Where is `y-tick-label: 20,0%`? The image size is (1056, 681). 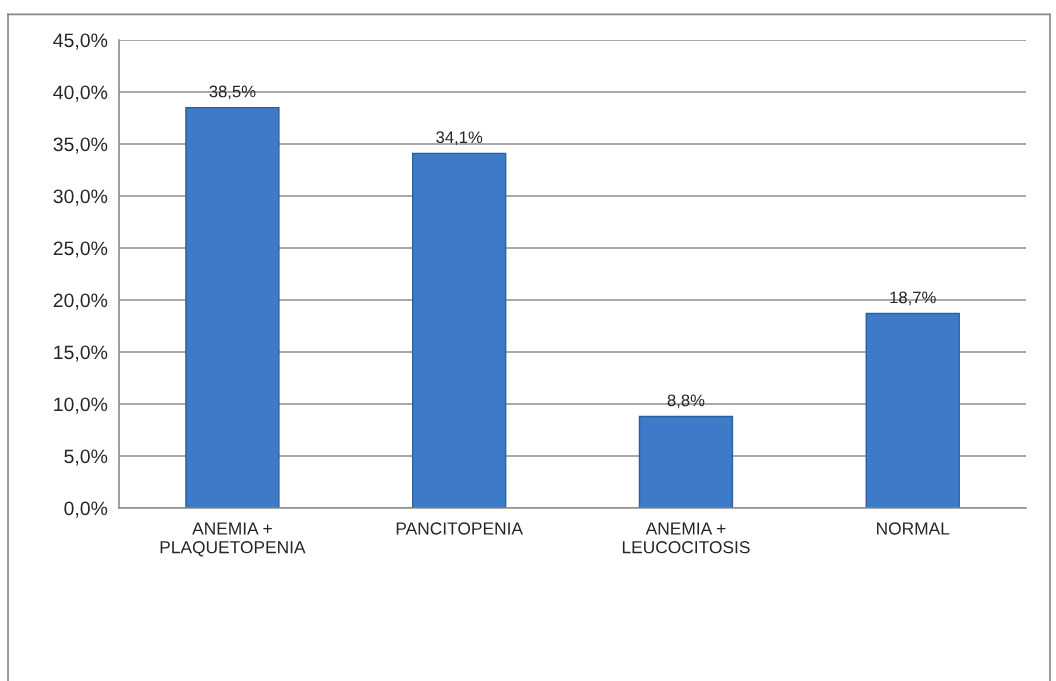 y-tick-label: 20,0% is located at coordinates (80, 301).